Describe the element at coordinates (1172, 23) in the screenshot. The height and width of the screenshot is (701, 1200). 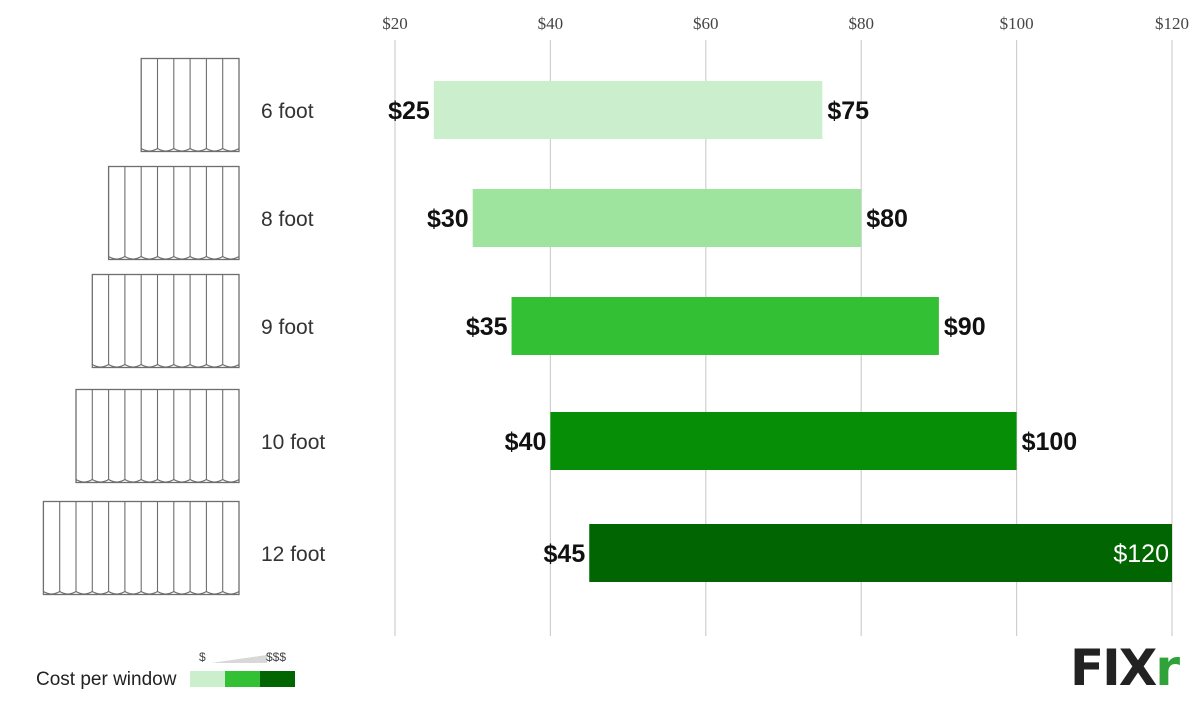
I see `x-tick-label: $120` at that location.